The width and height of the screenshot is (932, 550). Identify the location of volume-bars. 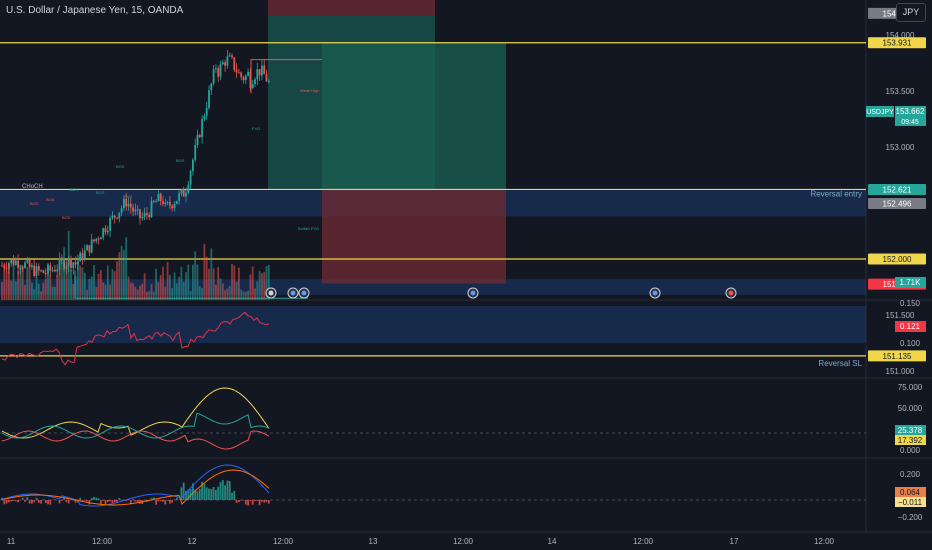
(369, 265).